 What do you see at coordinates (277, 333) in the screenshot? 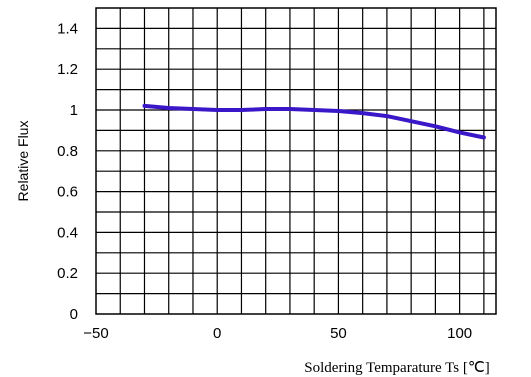
I see `x-axis: −50 0 50 100` at bounding box center [277, 333].